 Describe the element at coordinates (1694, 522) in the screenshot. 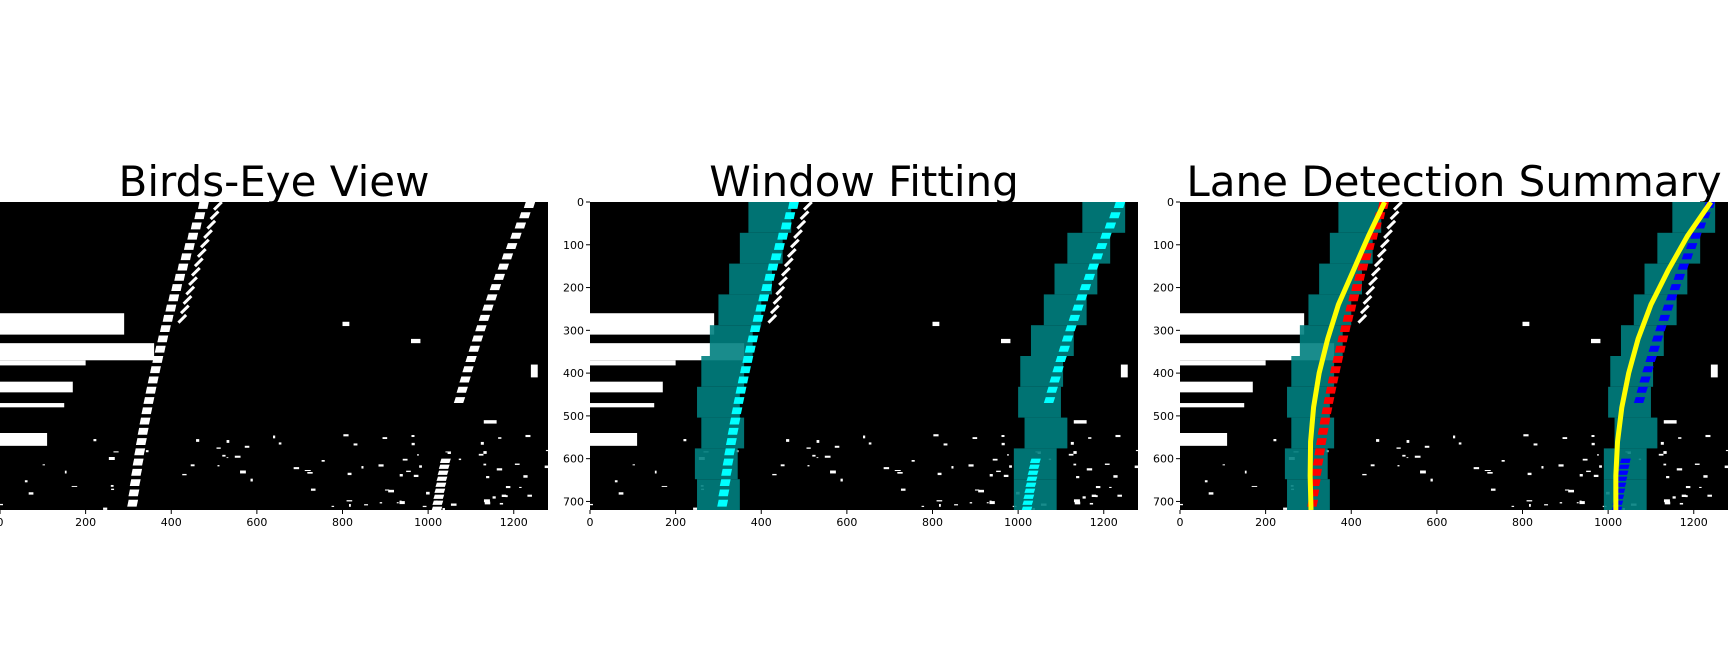

I see `x-tick-label: 1200` at that location.